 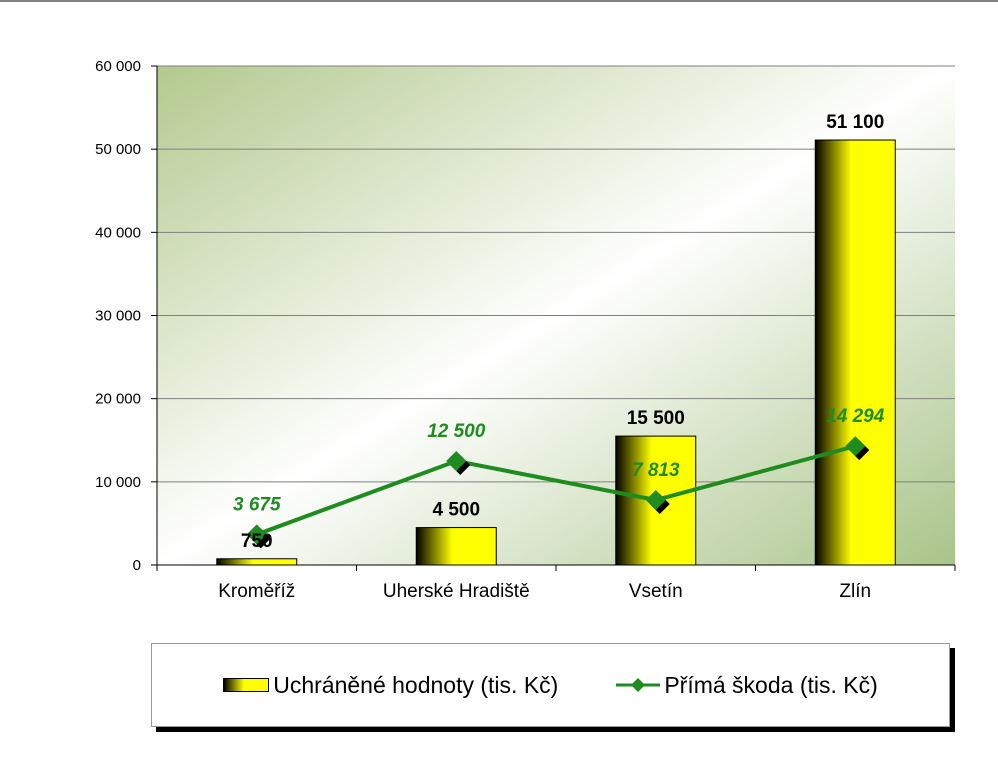 What do you see at coordinates (855, 122) in the screenshot?
I see `bar-value-label: 51 100` at bounding box center [855, 122].